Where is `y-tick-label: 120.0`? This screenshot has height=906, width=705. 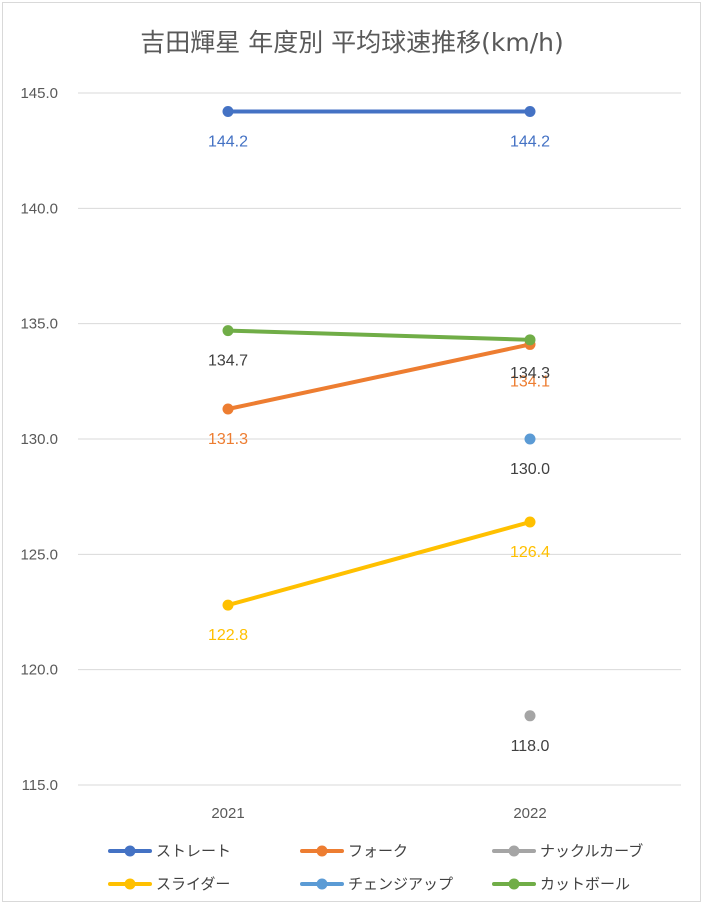
y-tick-label: 120.0 is located at coordinates (39, 670).